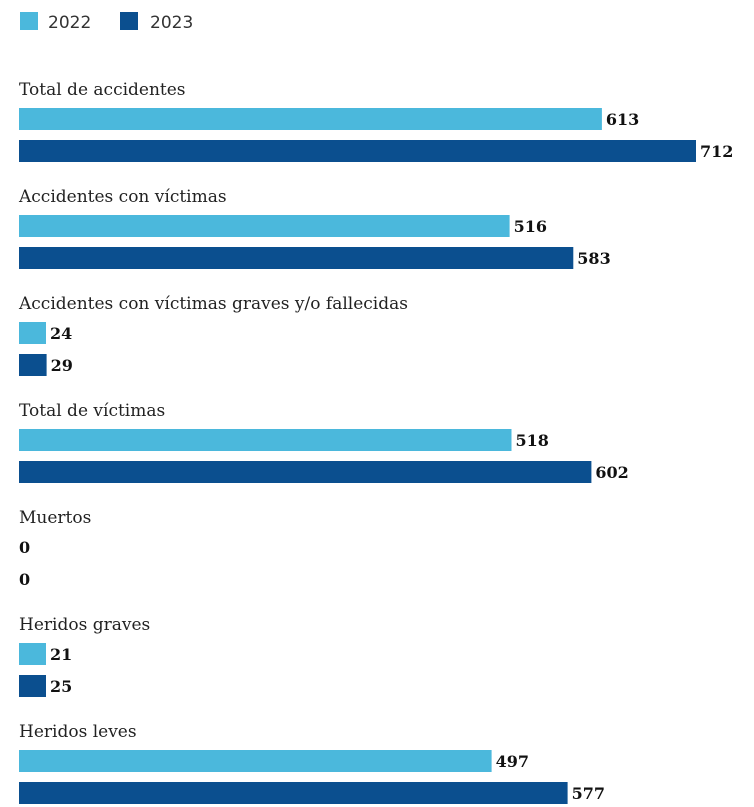 The width and height of the screenshot is (754, 807). Describe the element at coordinates (92, 411) in the screenshot. I see `category-label-total-de-victimas: Total de víctimas` at that location.